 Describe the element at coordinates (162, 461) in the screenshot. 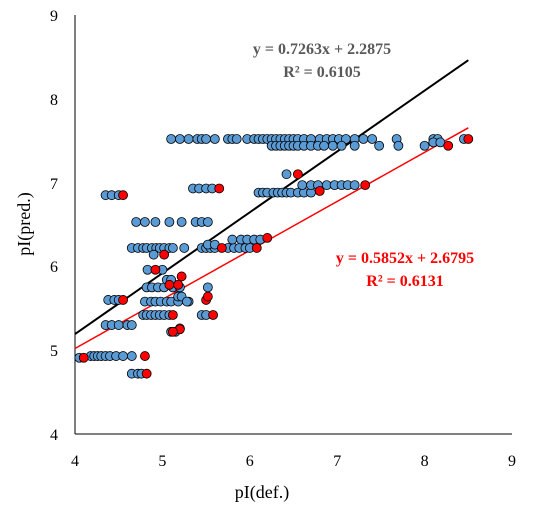

I see `x-tick-label: 5` at that location.